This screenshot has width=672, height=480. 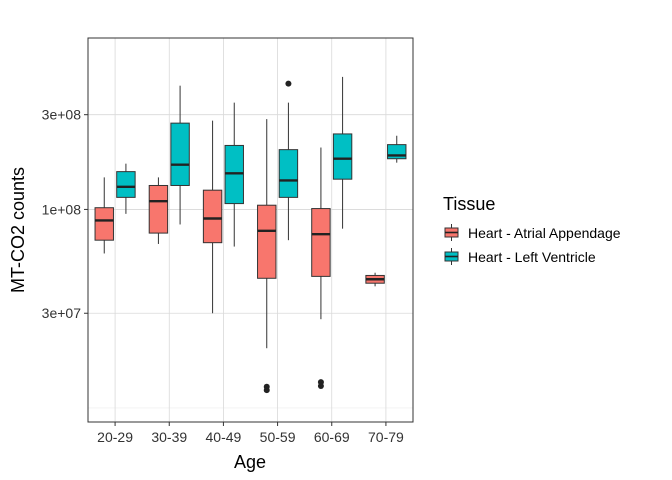 What do you see at coordinates (62, 209) in the screenshot?
I see `y-tick-label: 1e+08` at bounding box center [62, 209].